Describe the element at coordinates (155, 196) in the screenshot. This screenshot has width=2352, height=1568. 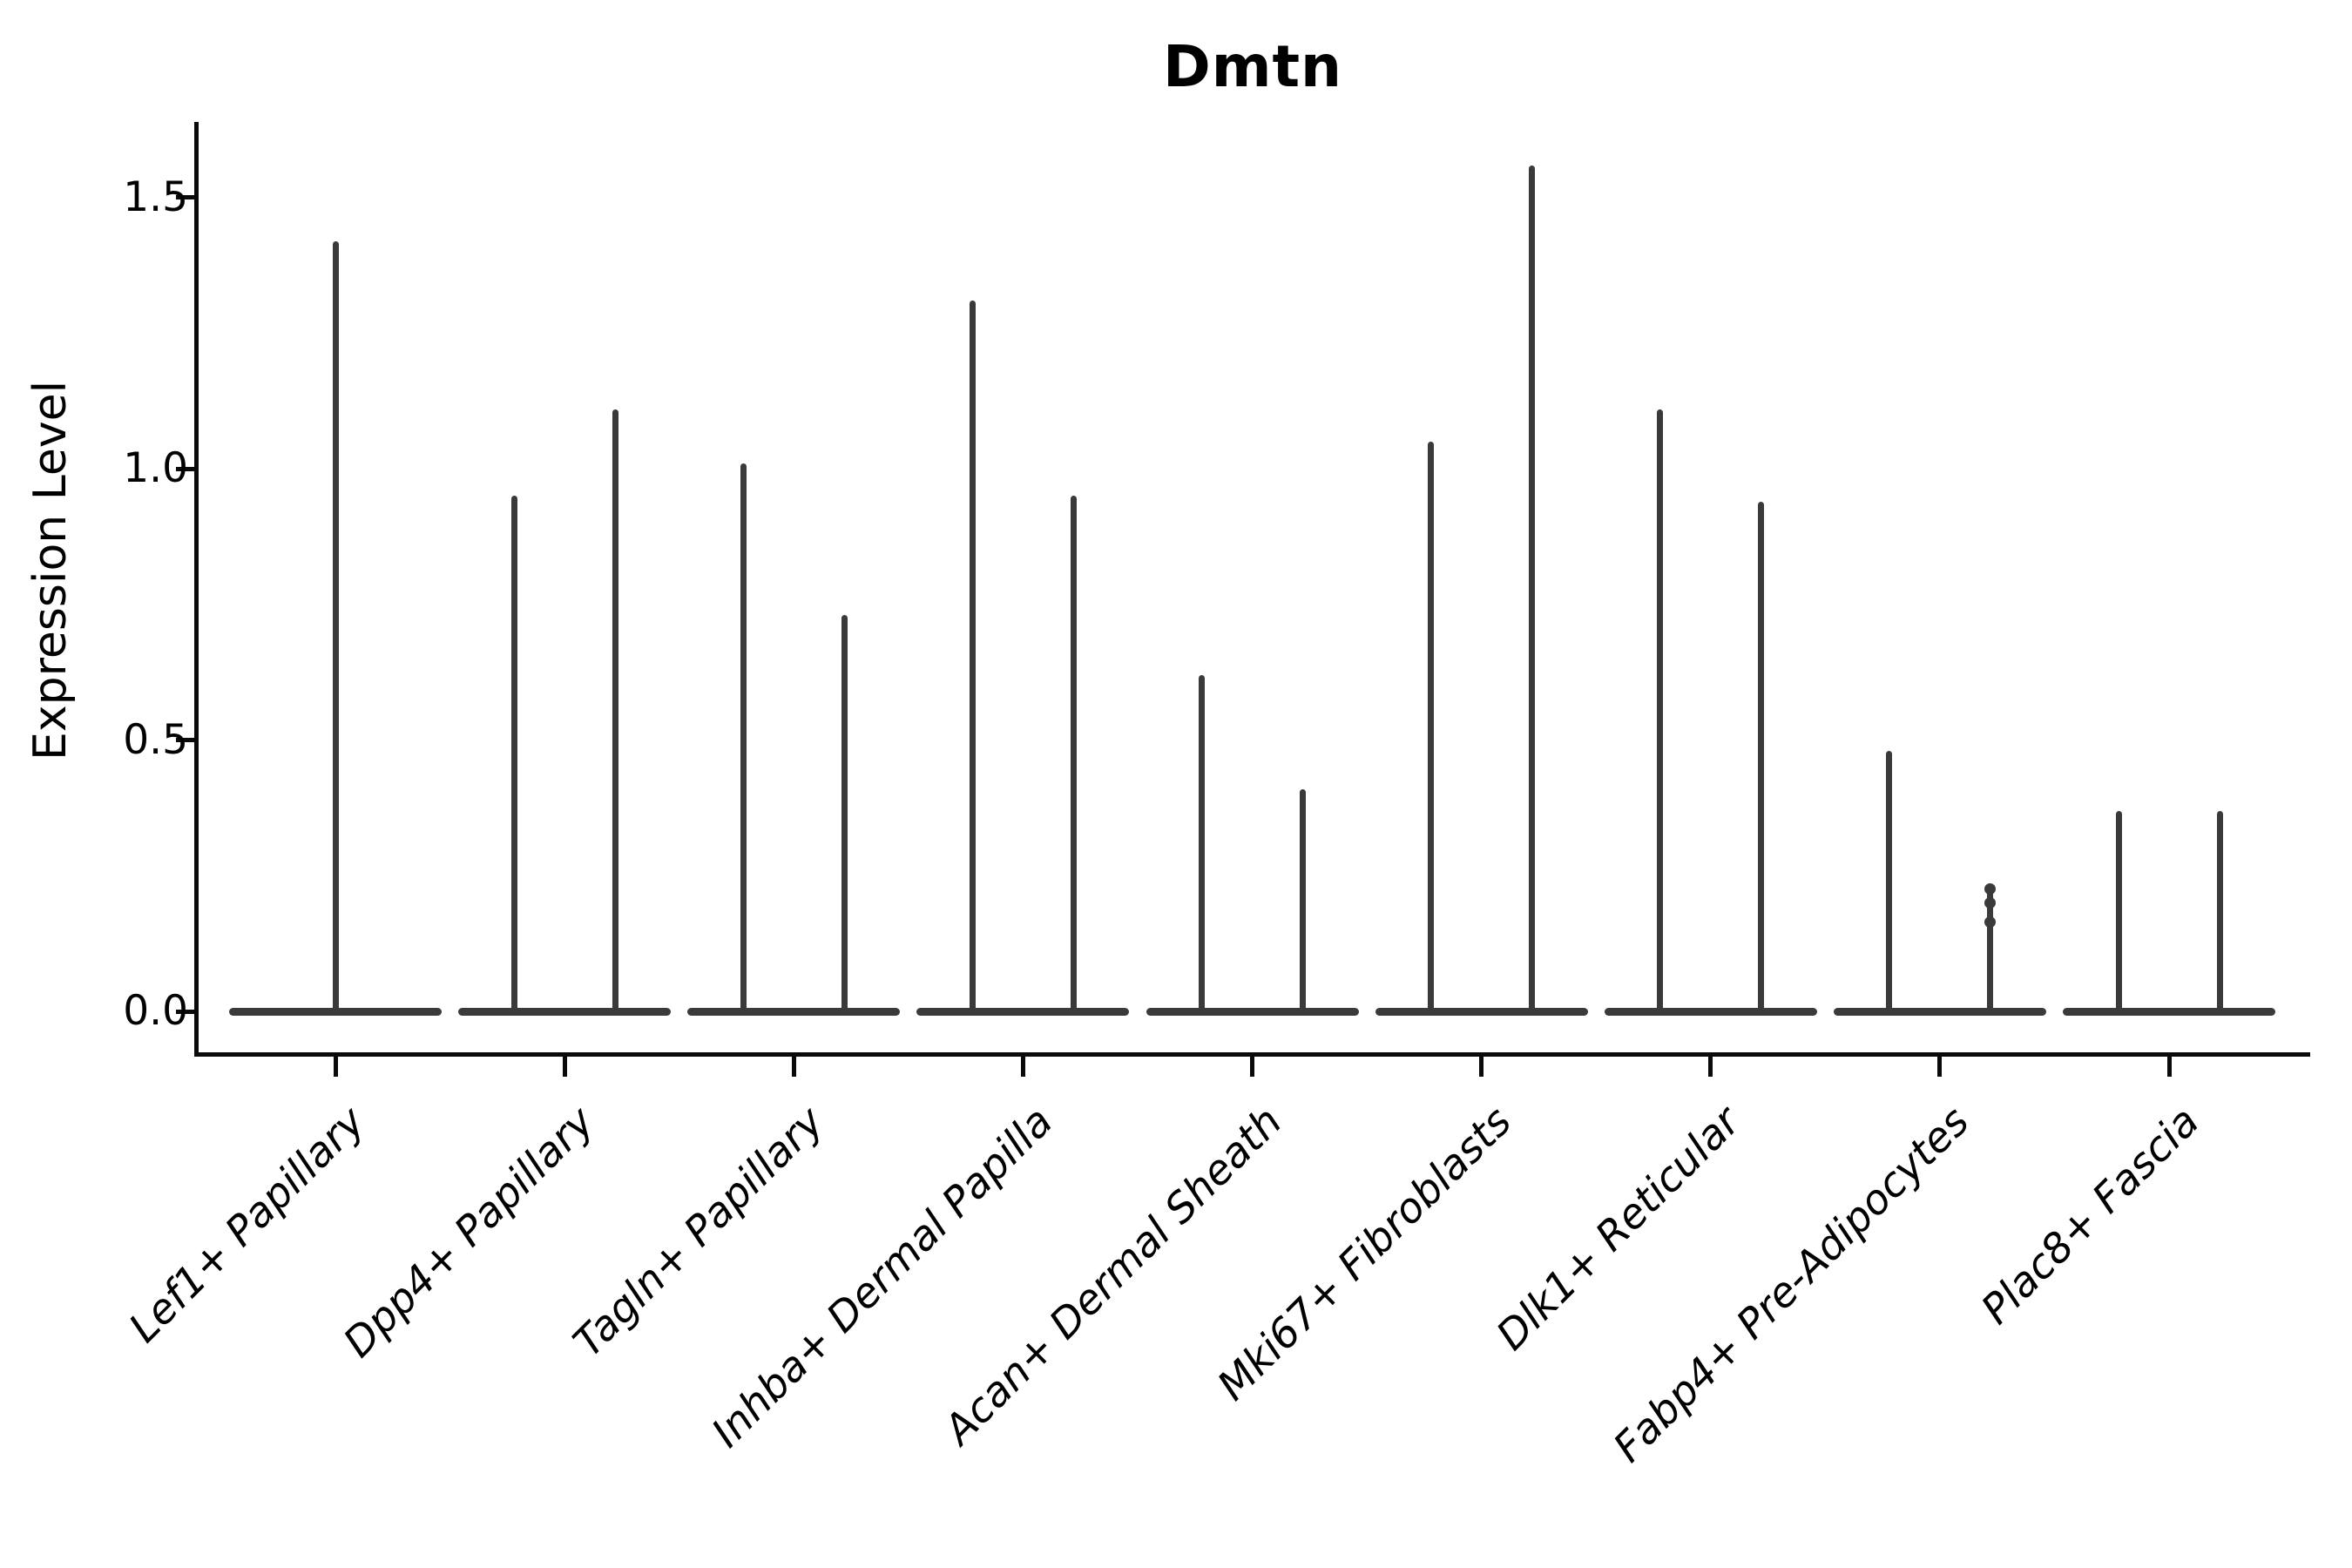
I see `y-tick-label: 1.5` at that location.